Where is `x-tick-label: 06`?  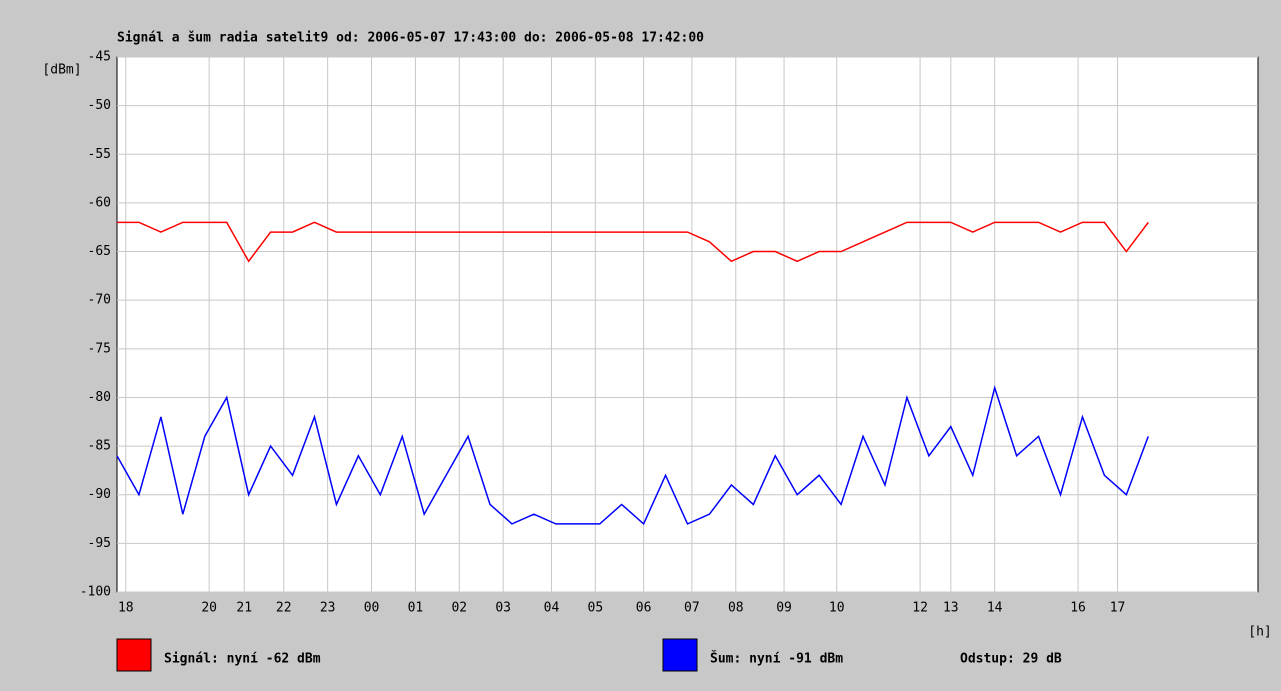 x-tick-label: 06 is located at coordinates (644, 608).